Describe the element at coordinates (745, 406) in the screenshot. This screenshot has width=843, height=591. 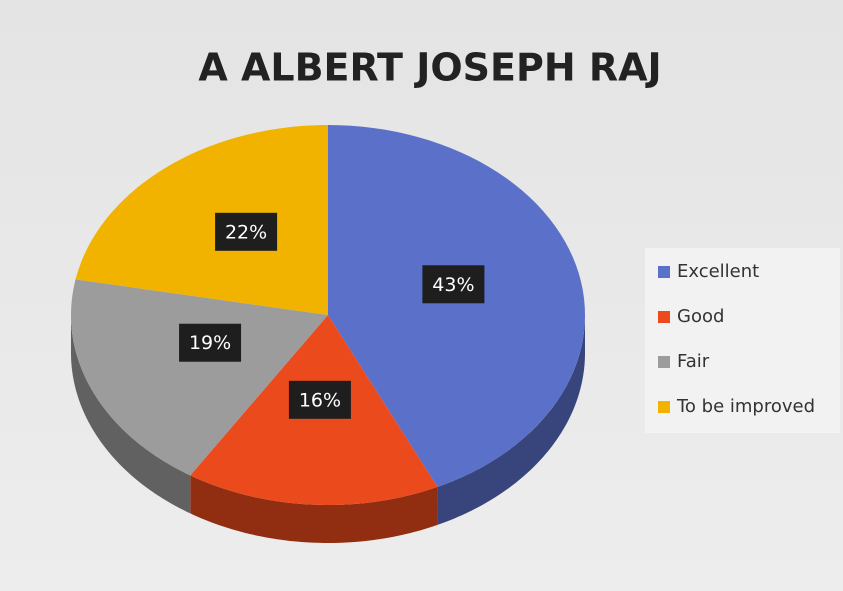
I see `legend-label: To be improved` at that location.